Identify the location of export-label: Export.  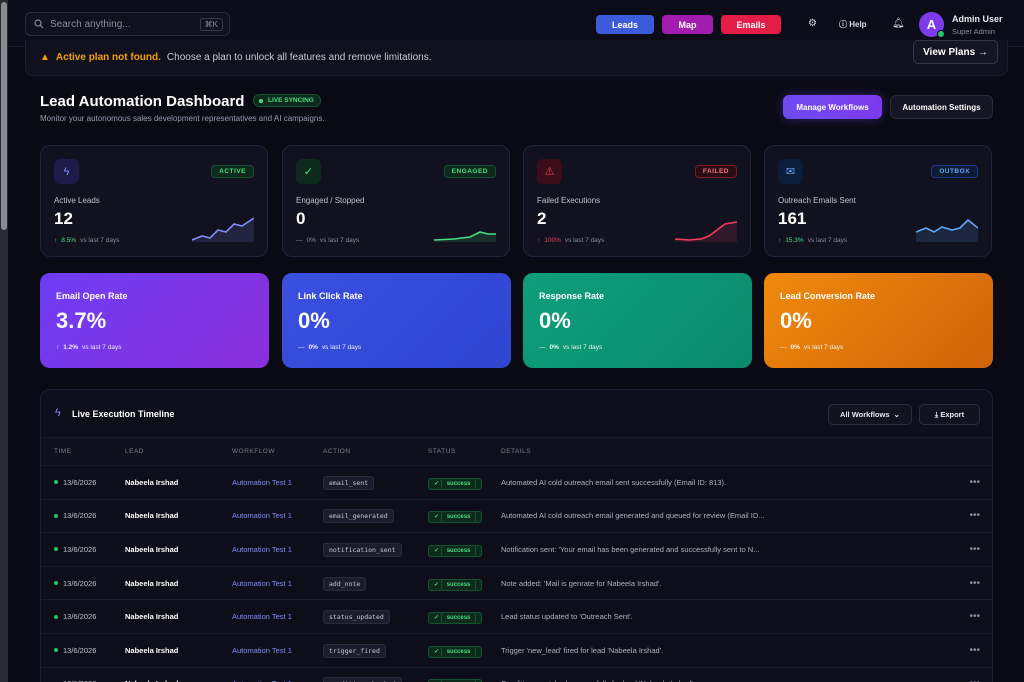
(952, 414).